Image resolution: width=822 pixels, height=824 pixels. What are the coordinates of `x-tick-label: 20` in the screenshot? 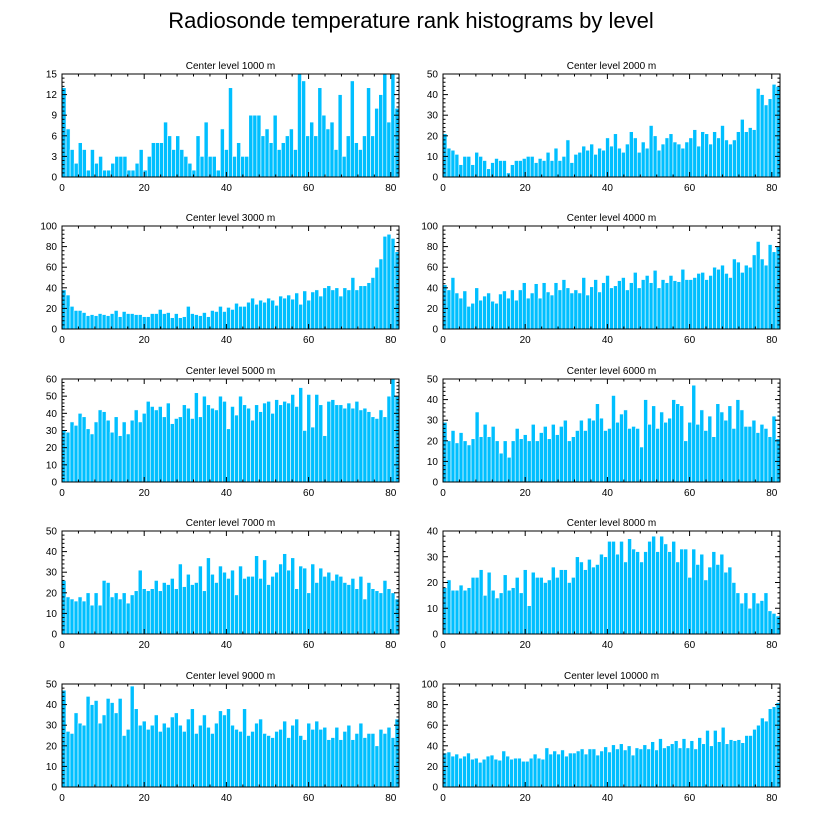 It's located at (145, 188).